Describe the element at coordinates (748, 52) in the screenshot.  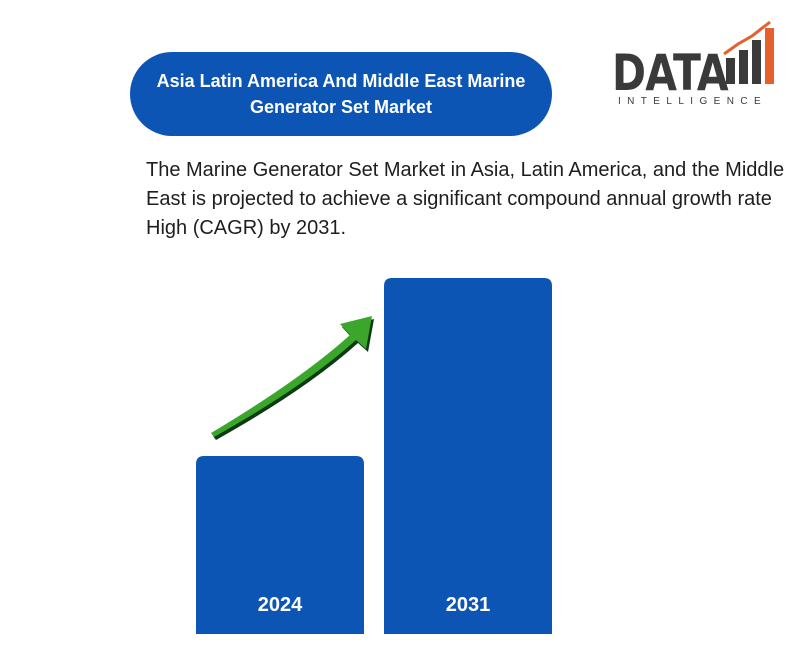
I see `logo-bars-icon` at that location.